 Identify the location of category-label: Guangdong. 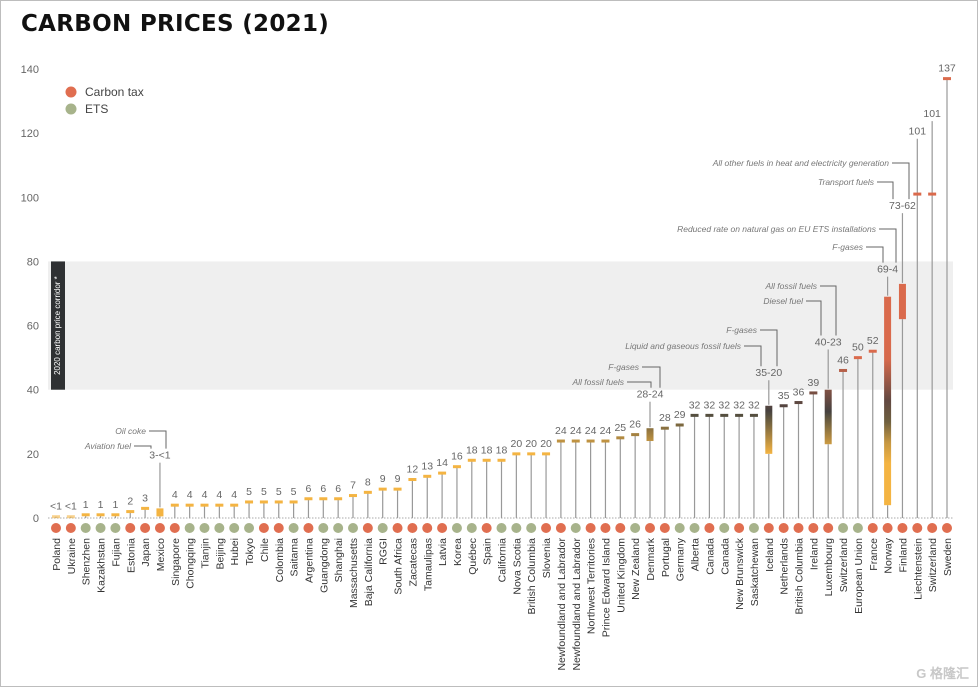
(324, 565).